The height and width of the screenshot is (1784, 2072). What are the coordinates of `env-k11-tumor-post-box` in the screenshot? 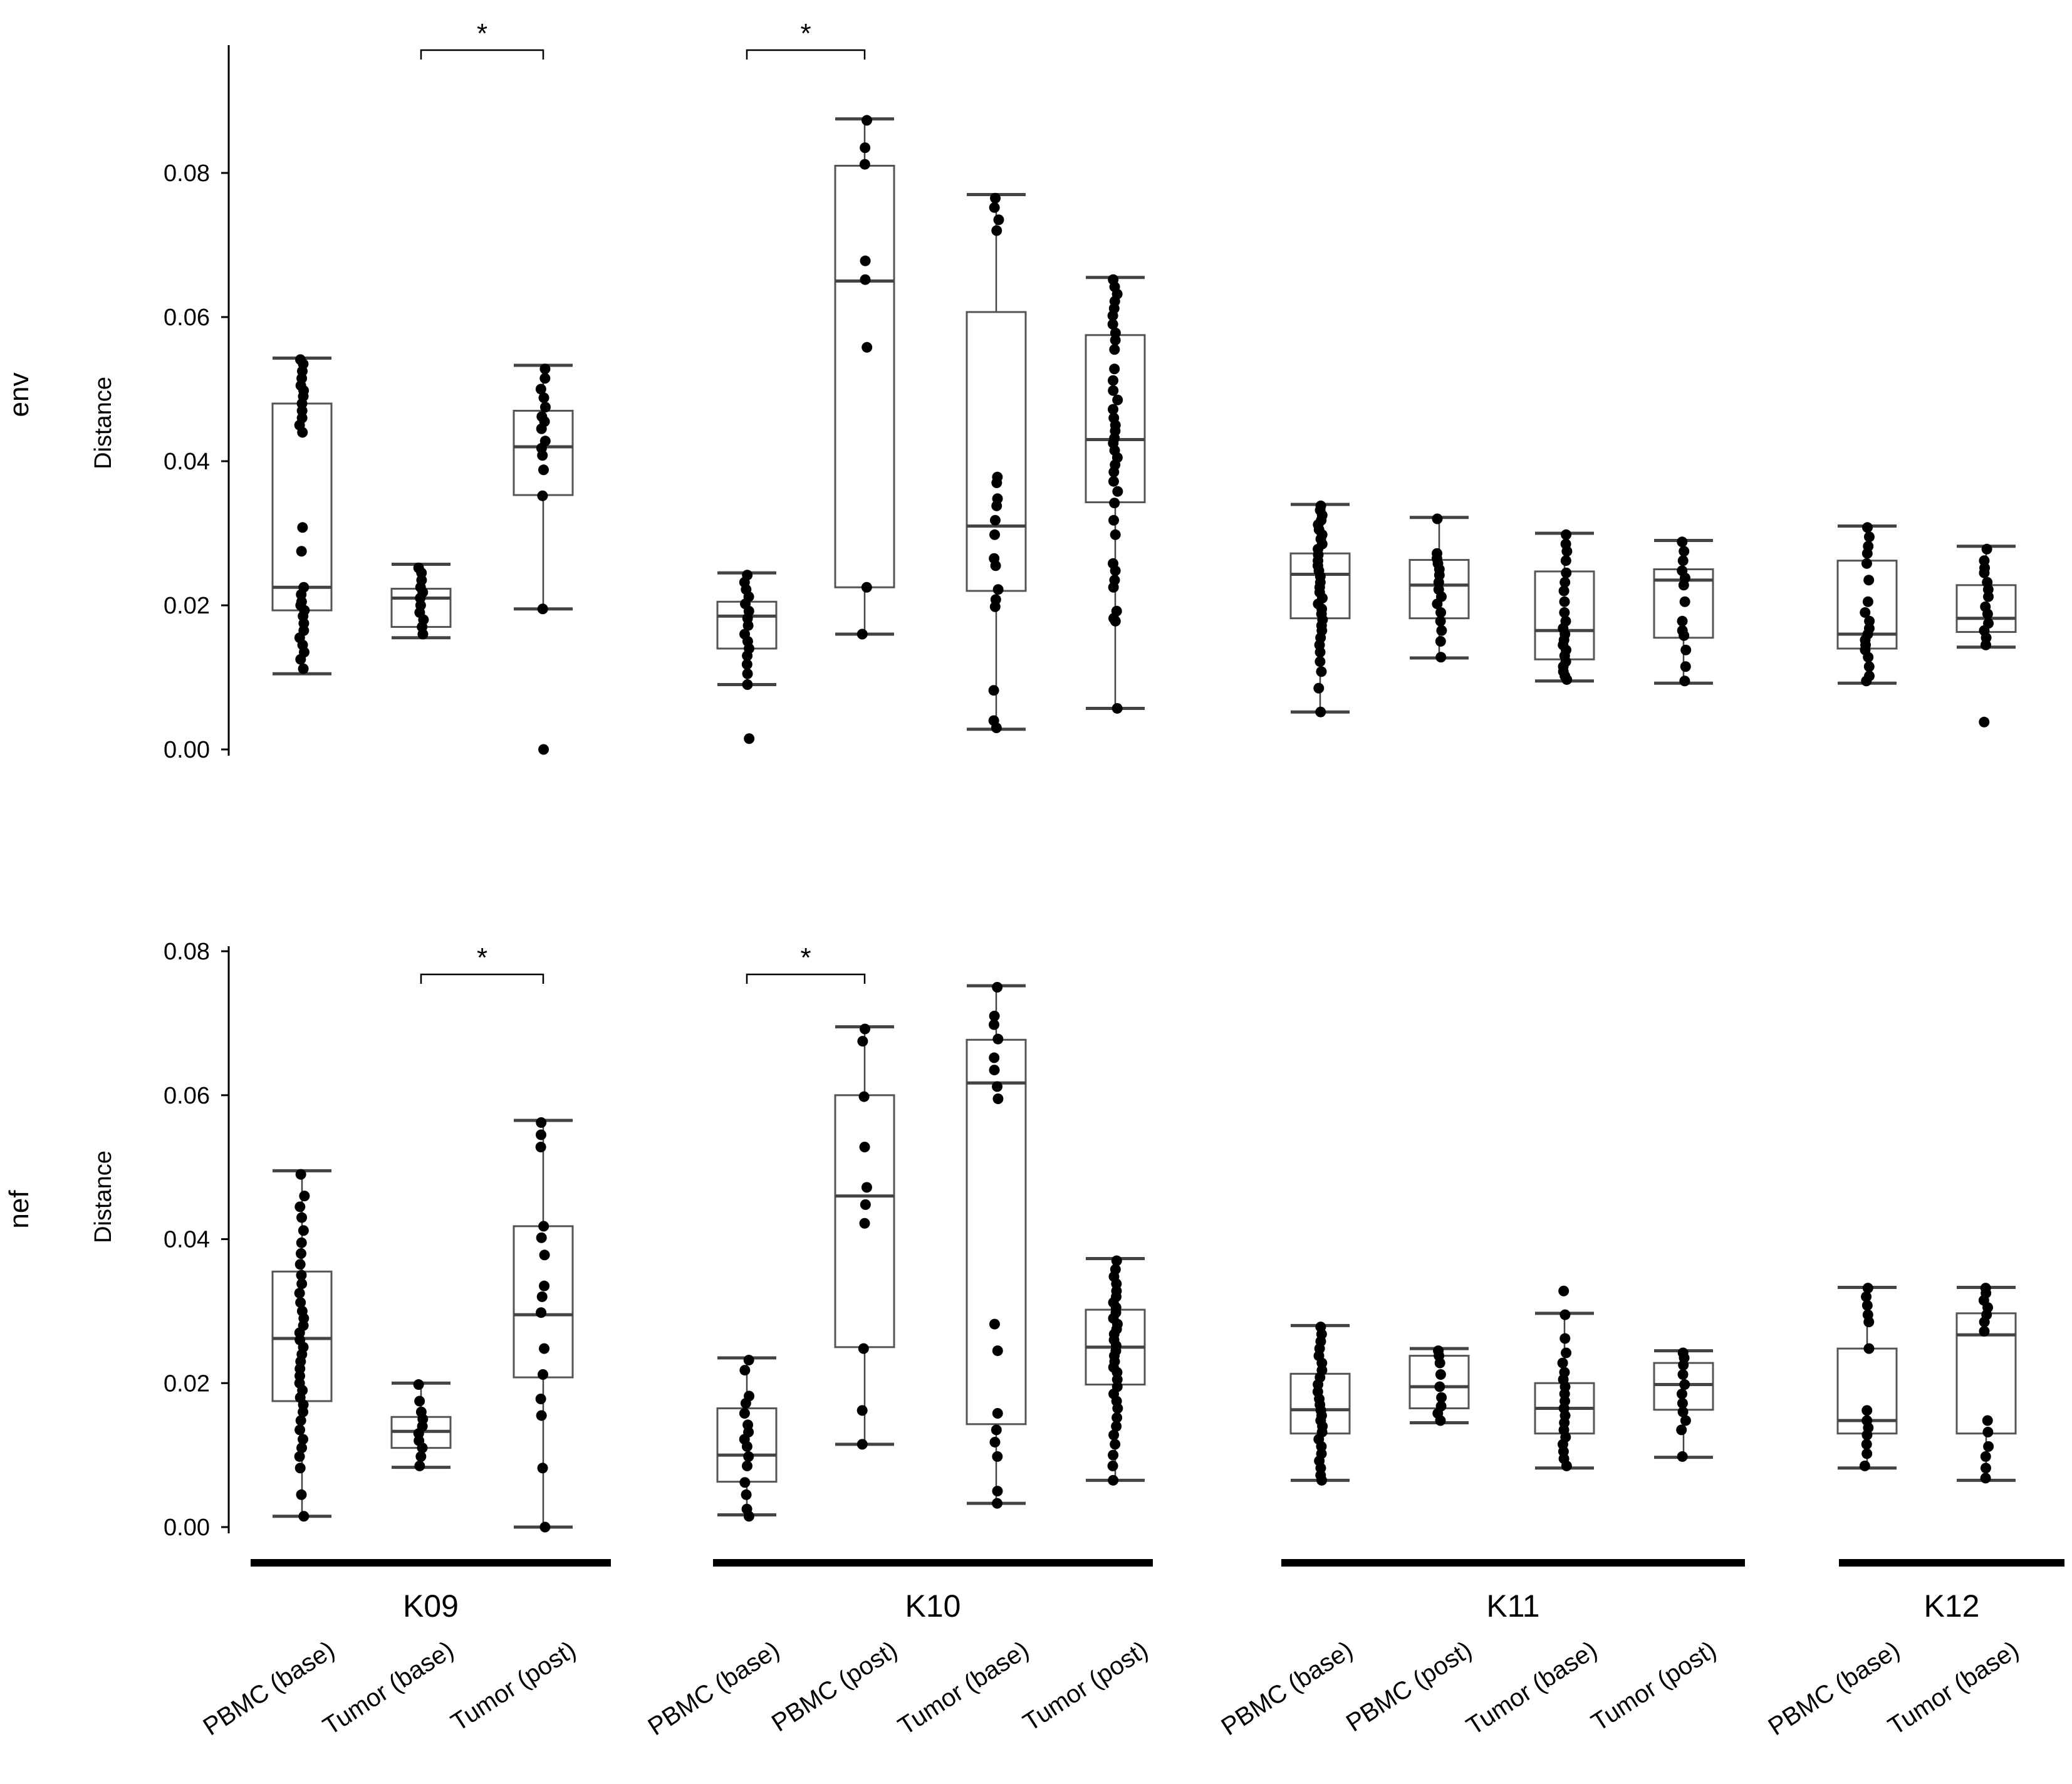 It's located at (1683, 611).